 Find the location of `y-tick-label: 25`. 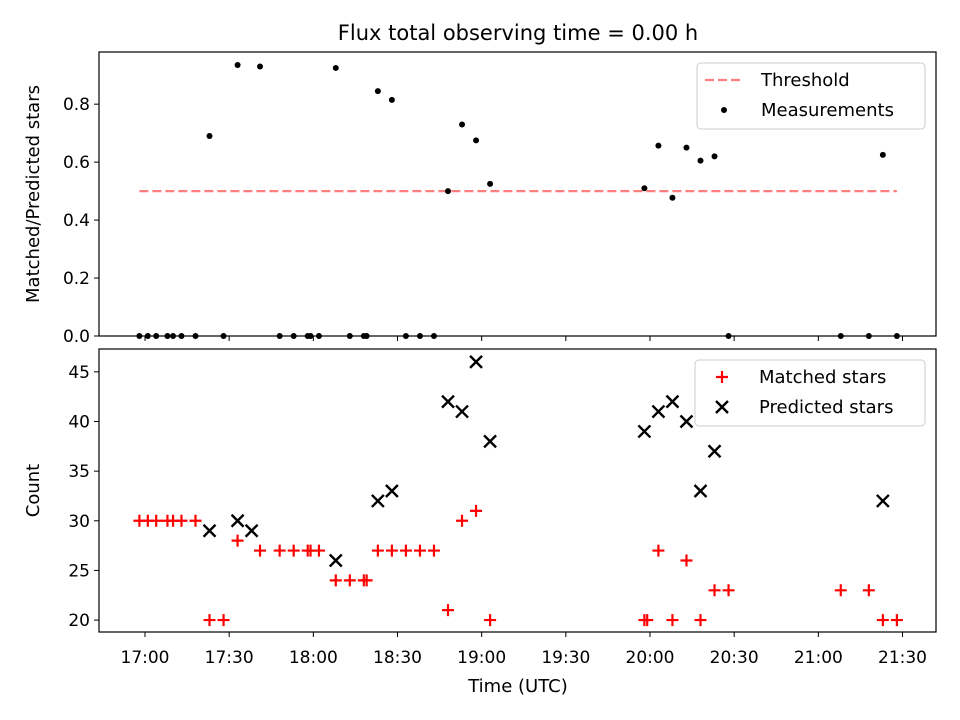

y-tick-label: 25 is located at coordinates (79, 571).